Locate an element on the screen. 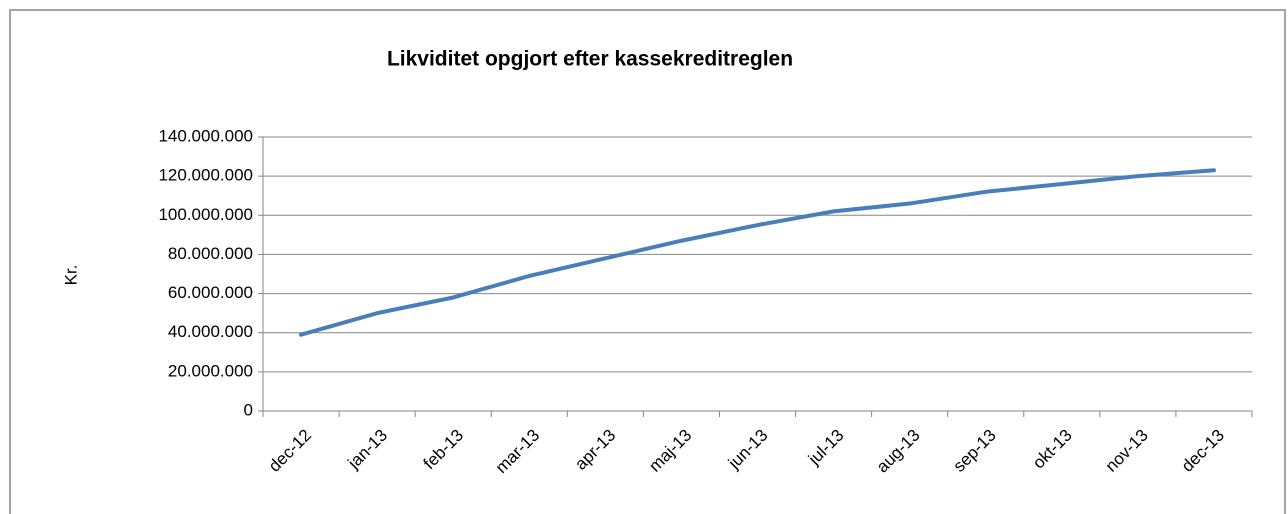 The image size is (1288, 514). y-tick-label: 140.000.000 is located at coordinates (205, 135).